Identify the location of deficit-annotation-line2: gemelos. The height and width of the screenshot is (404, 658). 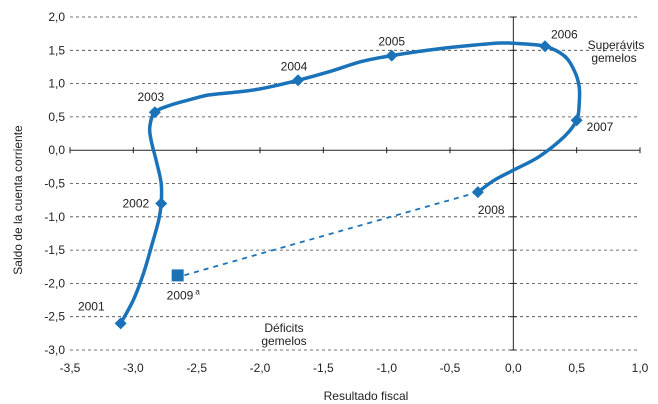
(283, 341).